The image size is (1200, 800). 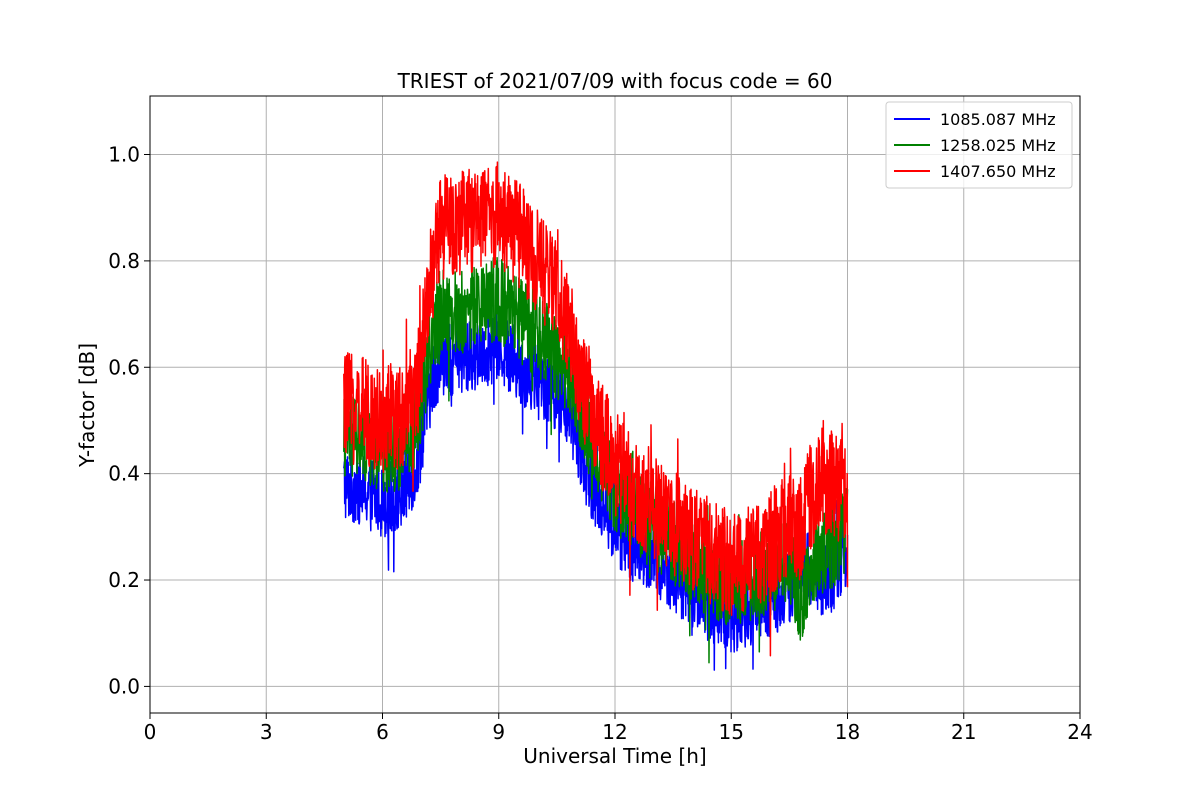 I want to click on y-tick-label: 0.6, so click(x=124, y=367).